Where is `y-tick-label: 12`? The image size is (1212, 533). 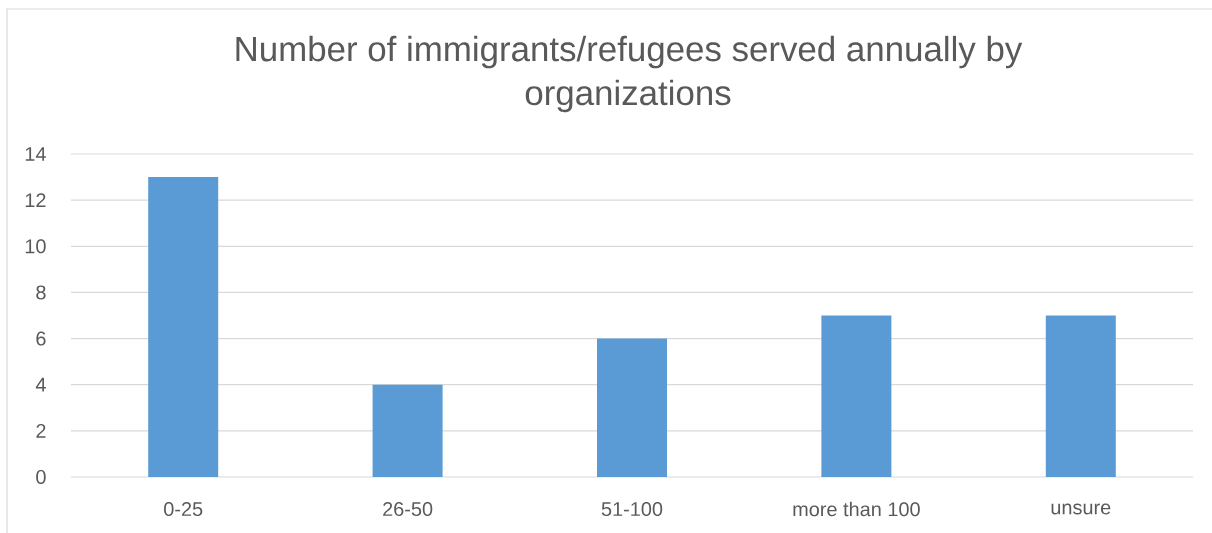
y-tick-label: 12 is located at coordinates (35, 200).